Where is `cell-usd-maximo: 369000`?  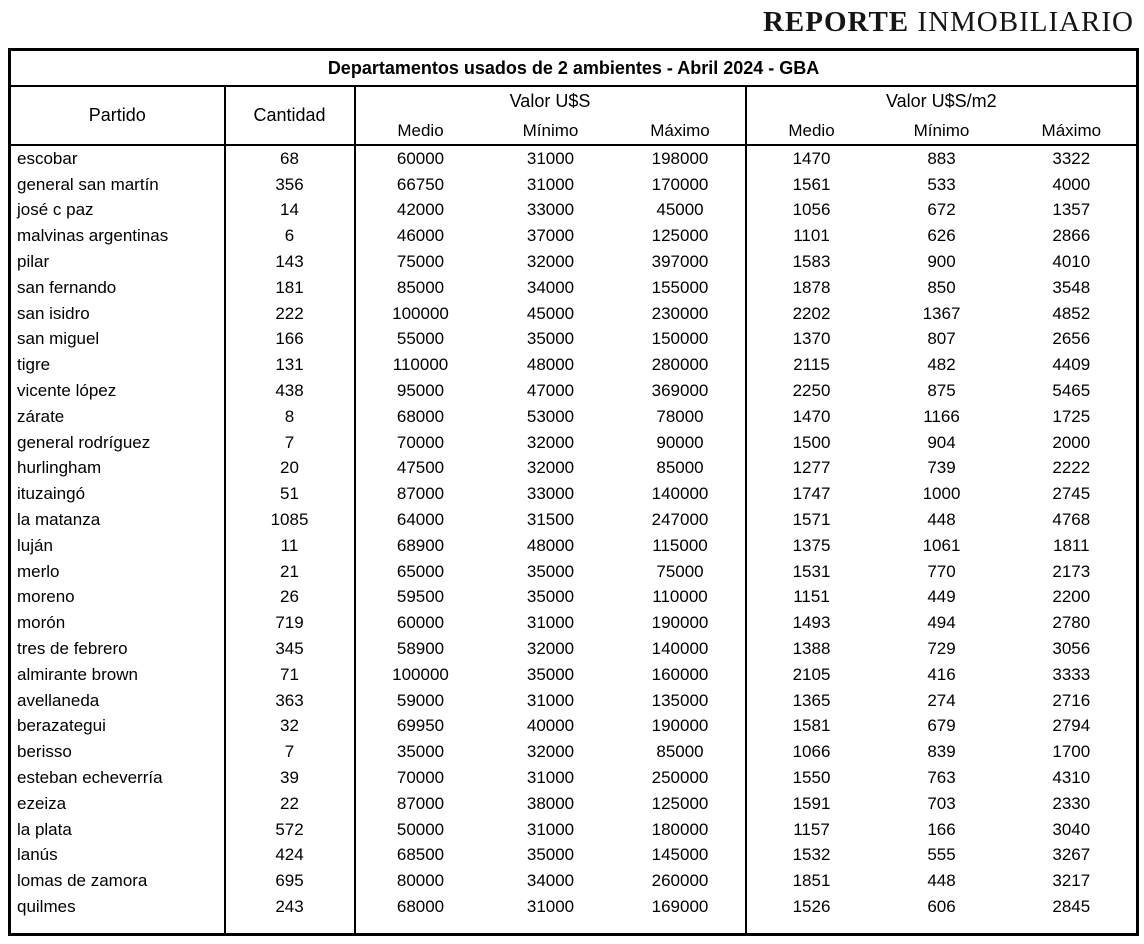
cell-usd-maximo: 369000 is located at coordinates (680, 391).